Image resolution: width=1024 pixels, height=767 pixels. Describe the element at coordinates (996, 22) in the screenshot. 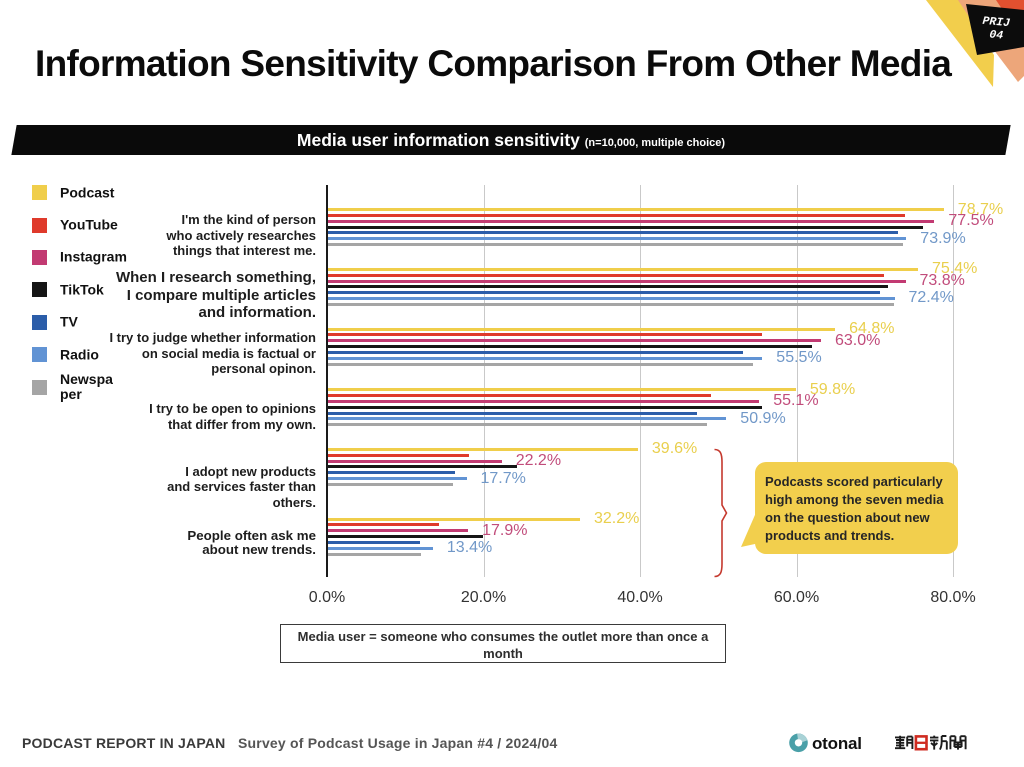

I see `svg-text: PRIJ` at that location.